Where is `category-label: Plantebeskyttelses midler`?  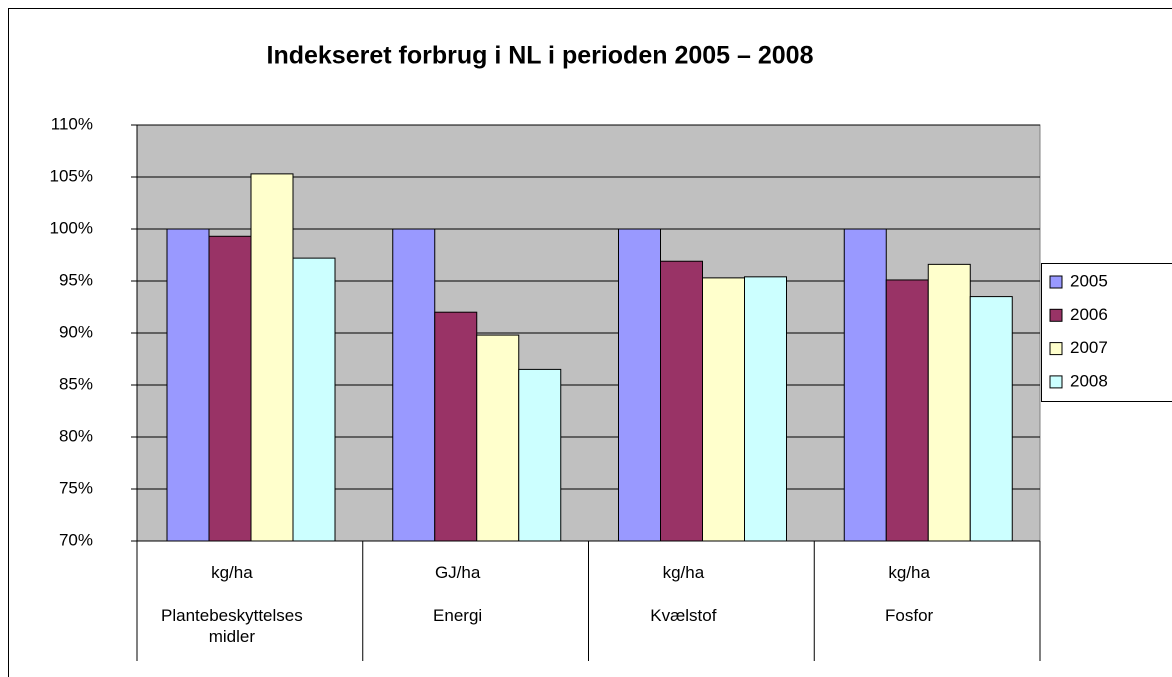
category-label: Plantebeskyttelses midler is located at coordinates (232, 626).